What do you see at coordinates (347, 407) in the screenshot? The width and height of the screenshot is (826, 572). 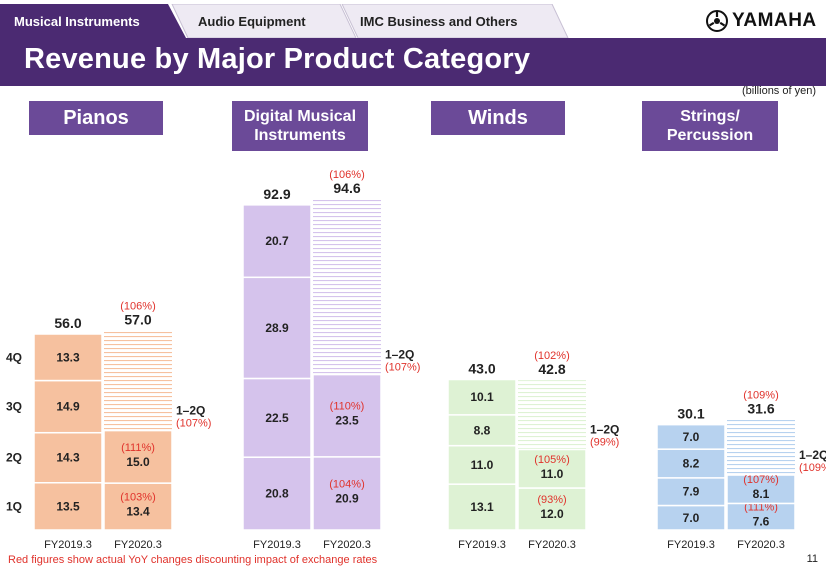 I see `segment-yoy-label: (110%)` at bounding box center [347, 407].